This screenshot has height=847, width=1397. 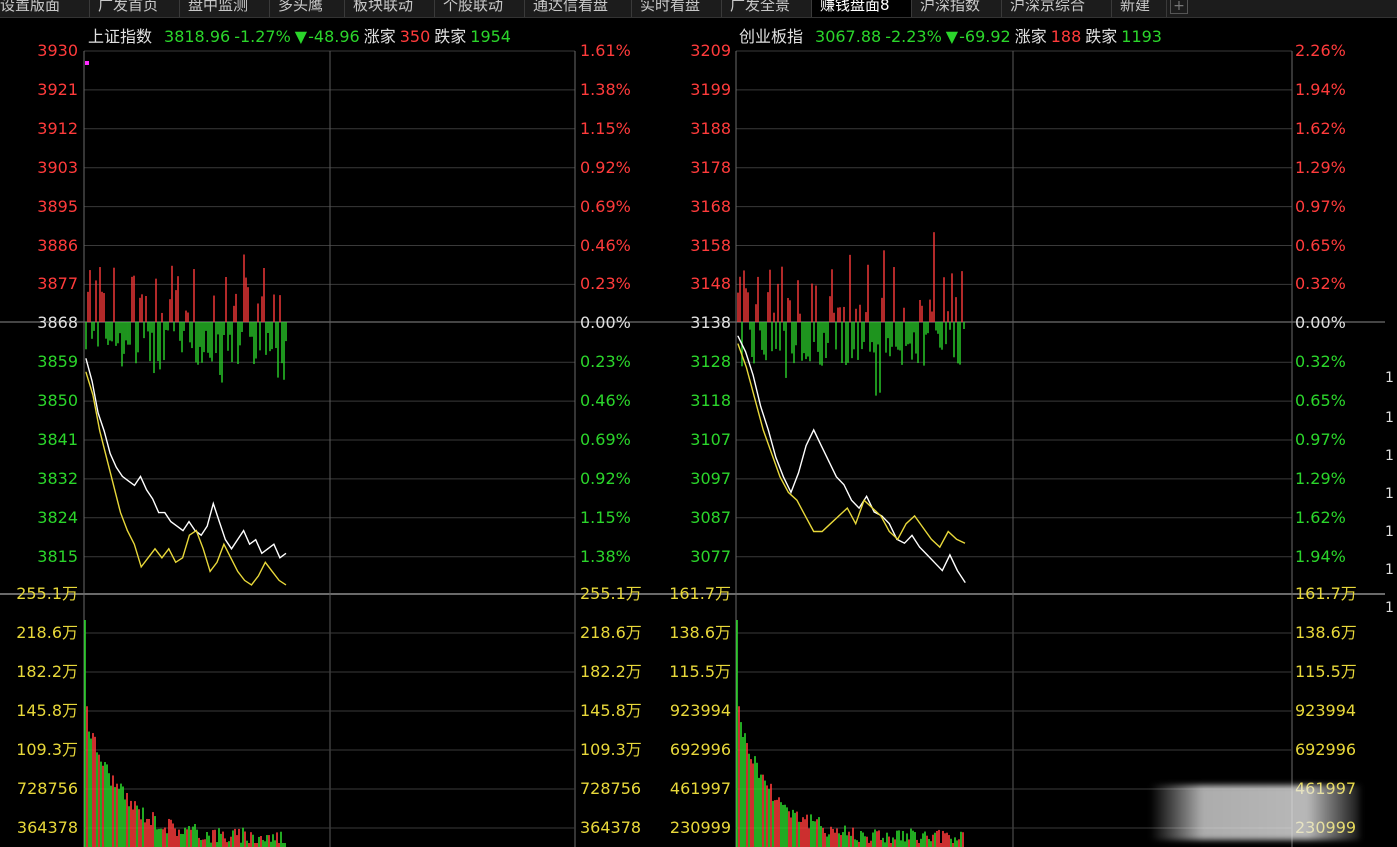 I want to click on price-tick-label: 3877, so click(x=57, y=284).